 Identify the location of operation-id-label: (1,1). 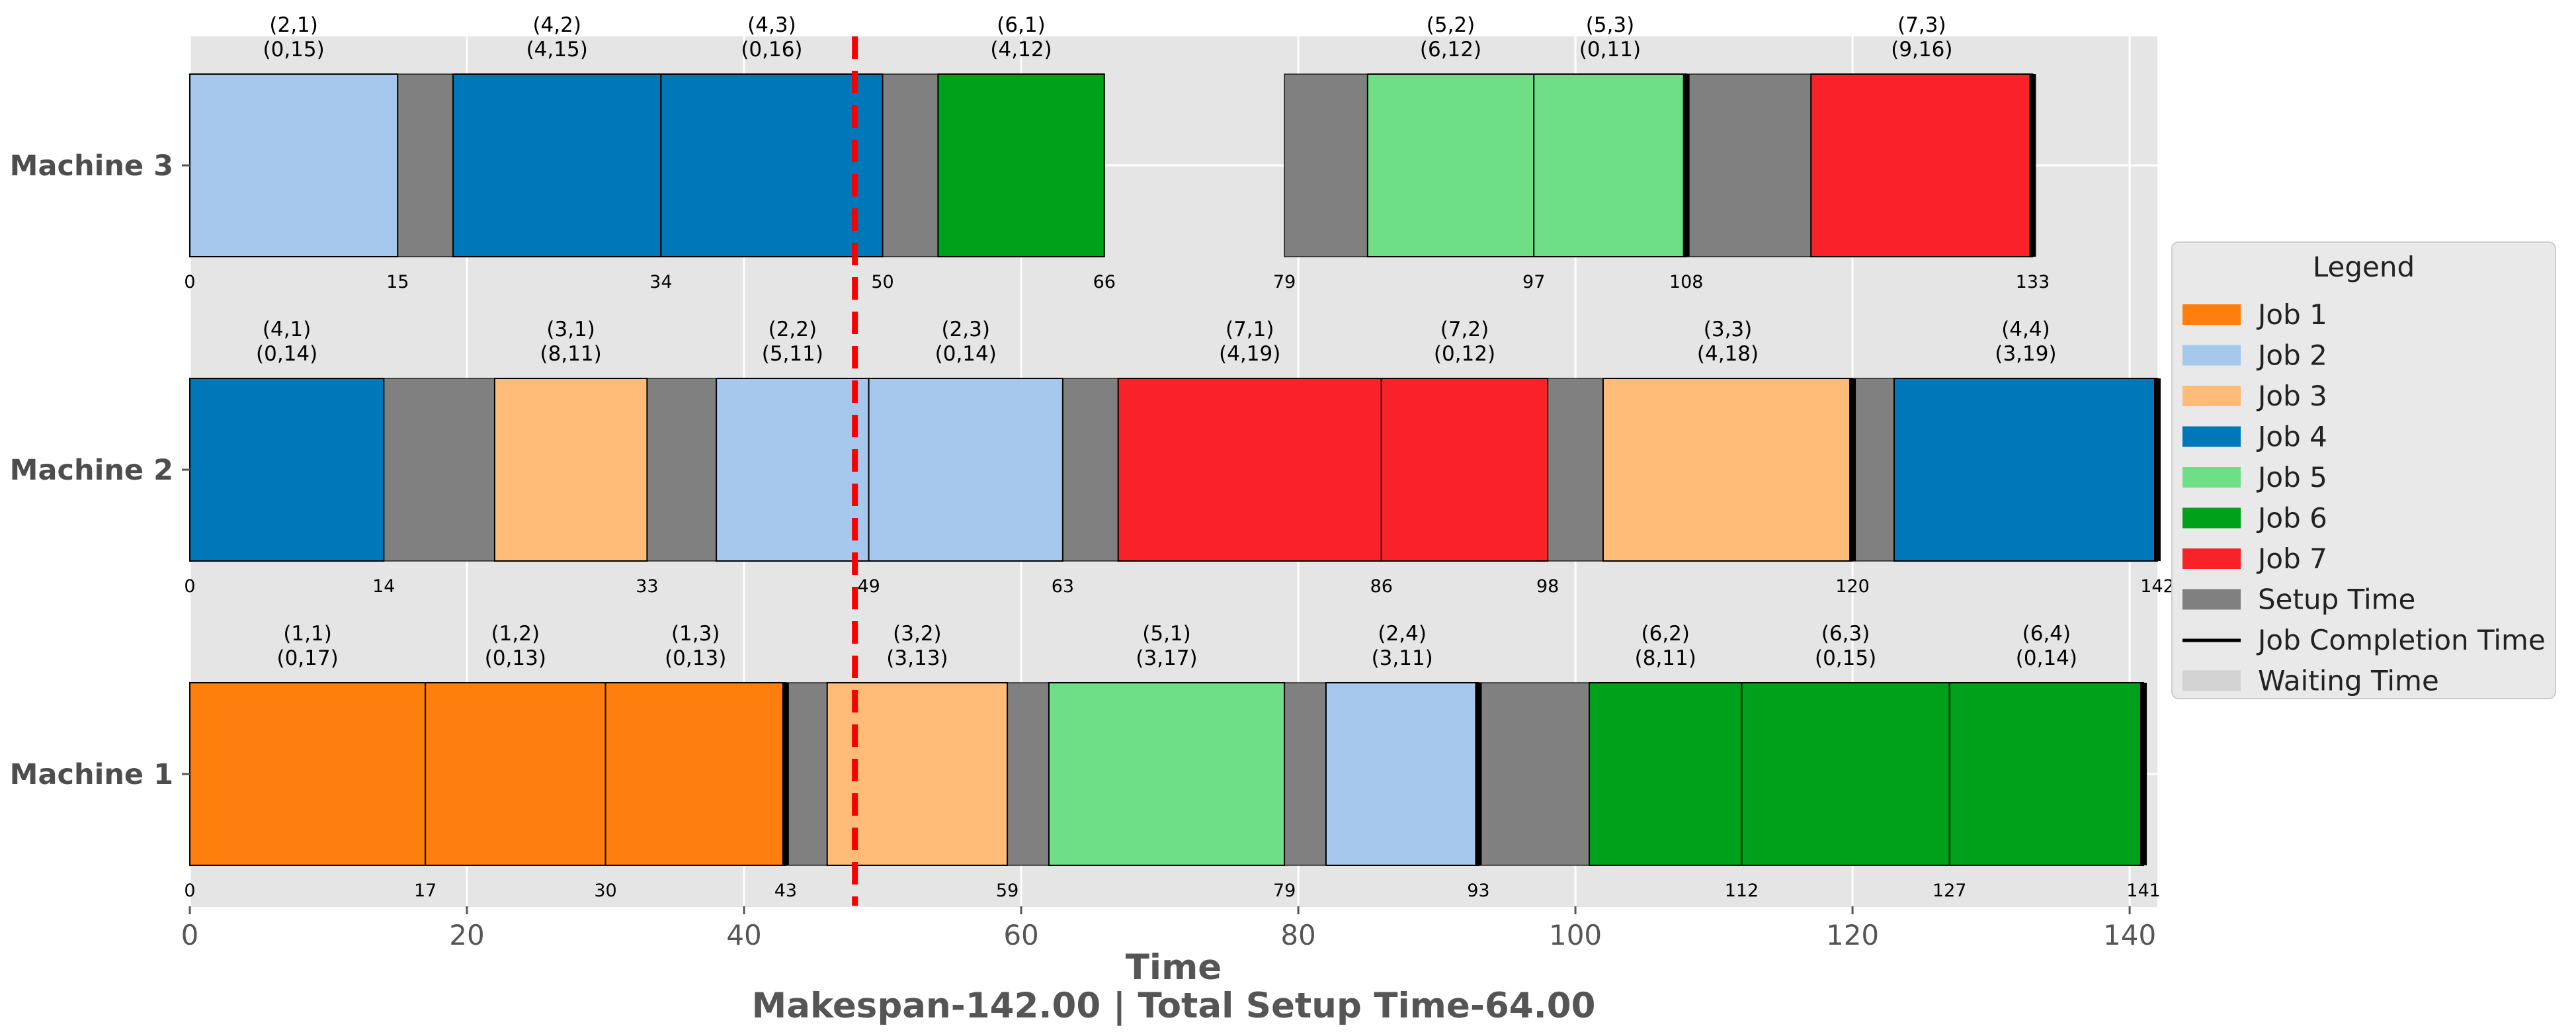
(307, 634).